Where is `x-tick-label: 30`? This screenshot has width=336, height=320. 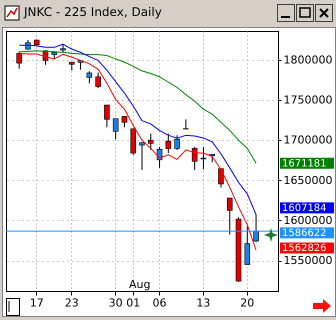 x-tick-label: 30 is located at coordinates (115, 303).